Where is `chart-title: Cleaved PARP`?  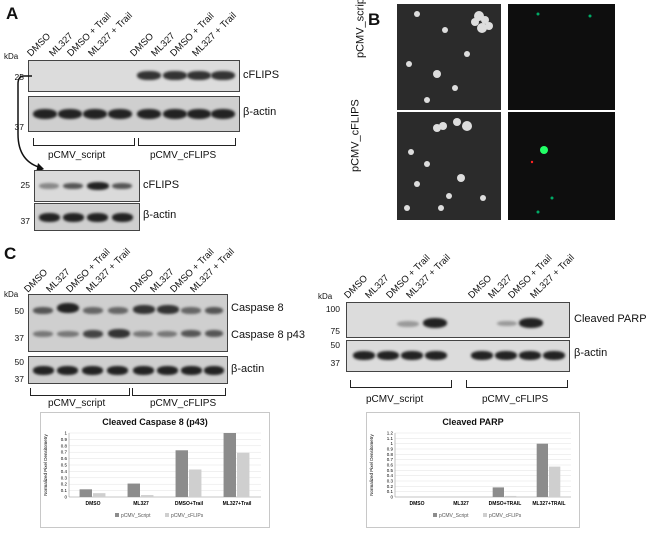
chart-title: Cleaved PARP is located at coordinates (473, 422).